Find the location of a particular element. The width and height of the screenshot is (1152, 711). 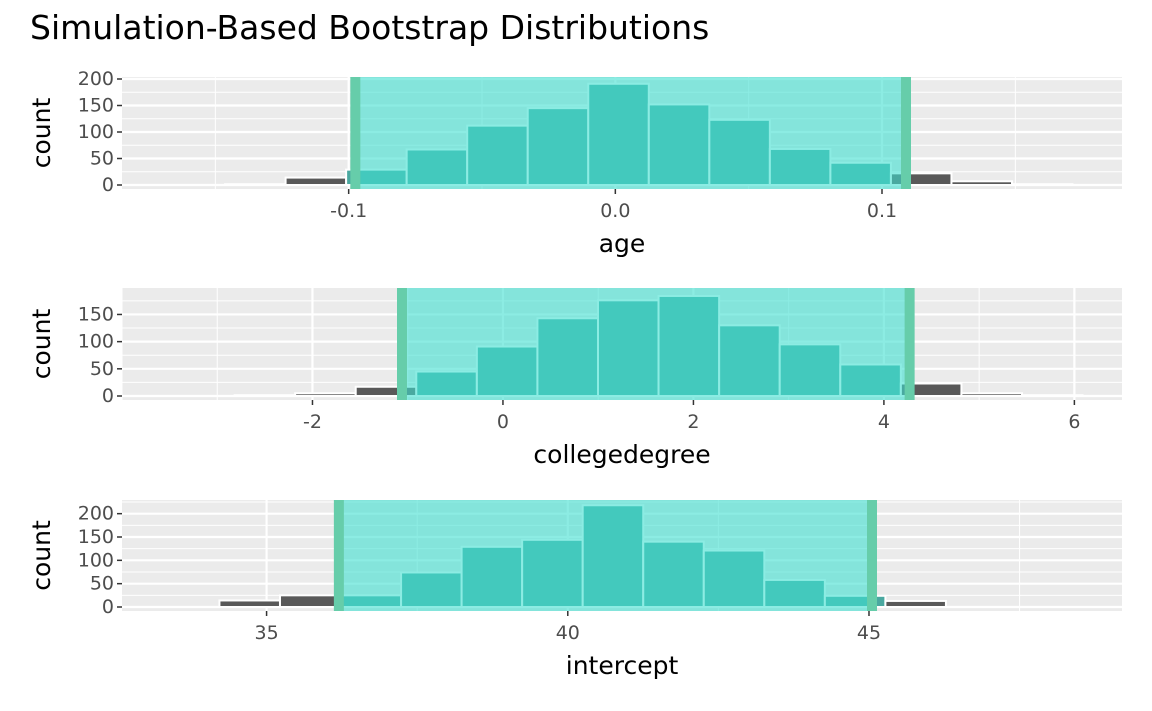

x-tick-label: 0.1 is located at coordinates (882, 211).